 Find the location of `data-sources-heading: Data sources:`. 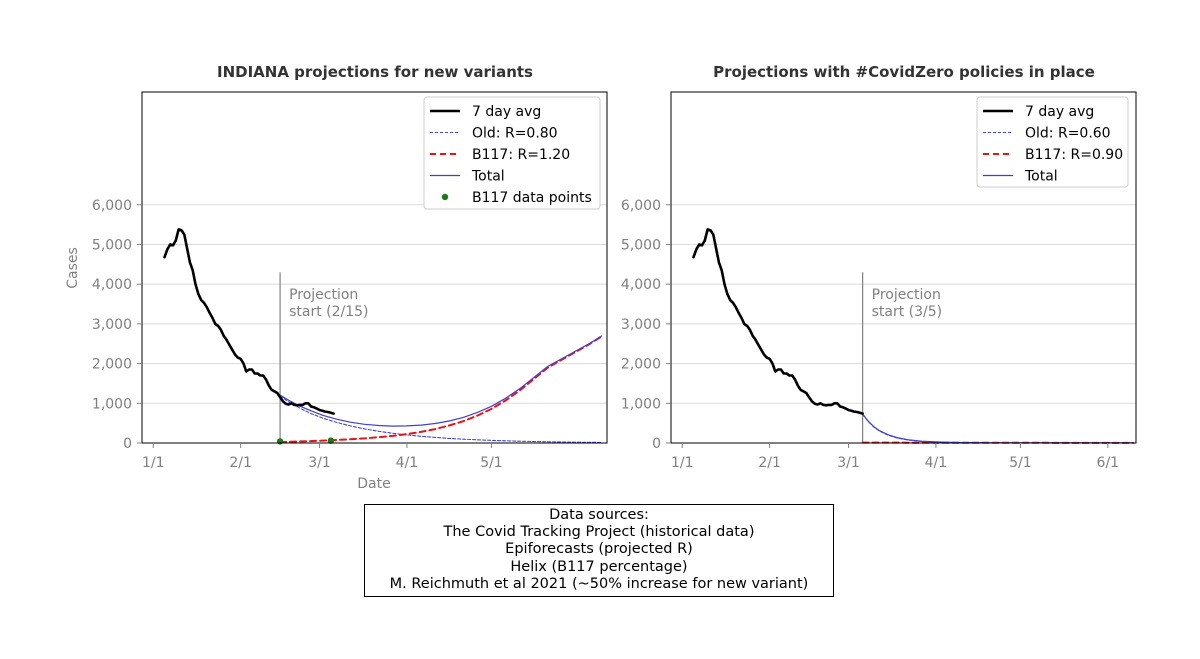

data-sources-heading: Data sources: is located at coordinates (599, 515).